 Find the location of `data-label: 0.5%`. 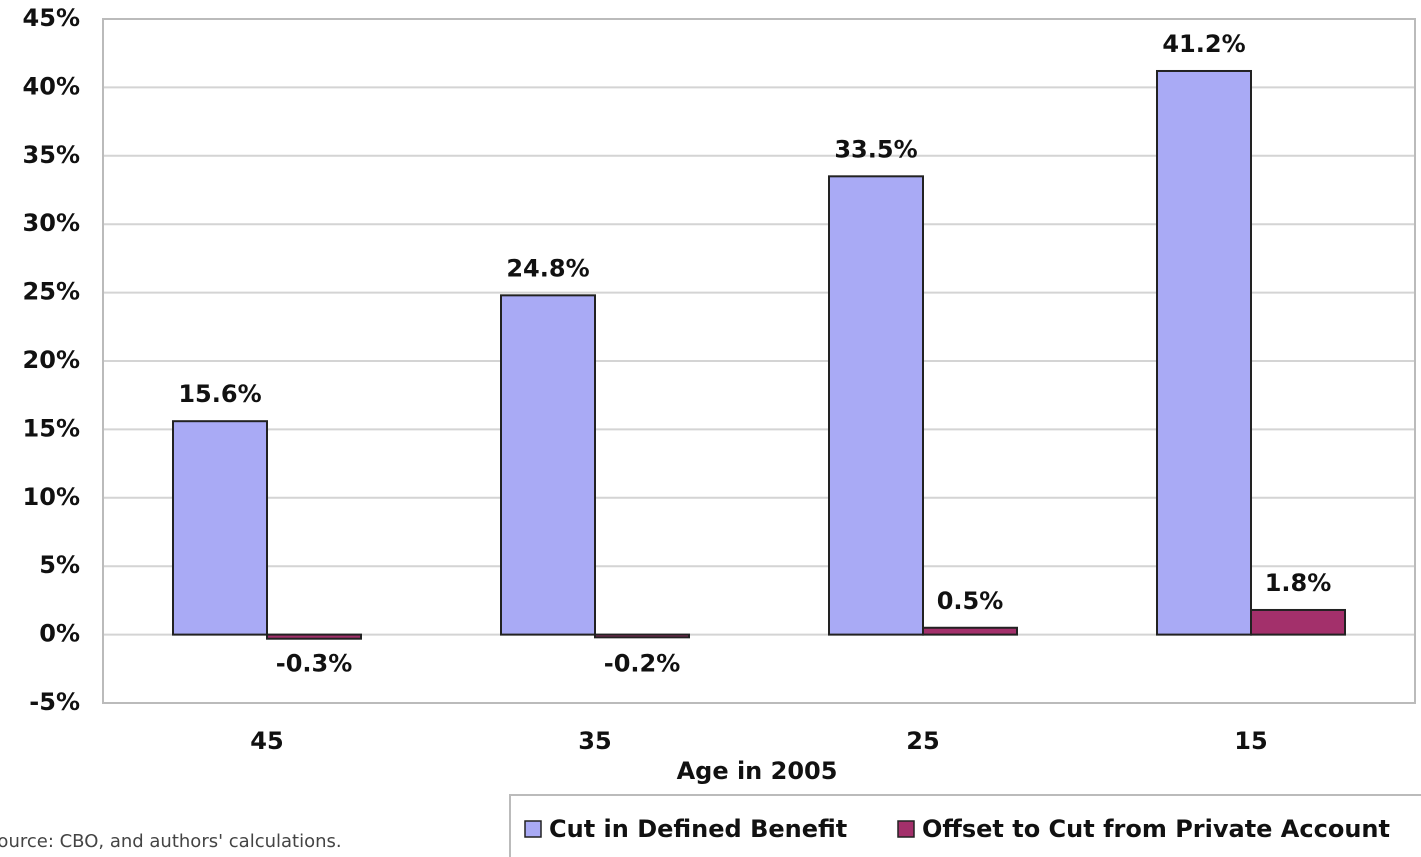

data-label: 0.5% is located at coordinates (970, 601).